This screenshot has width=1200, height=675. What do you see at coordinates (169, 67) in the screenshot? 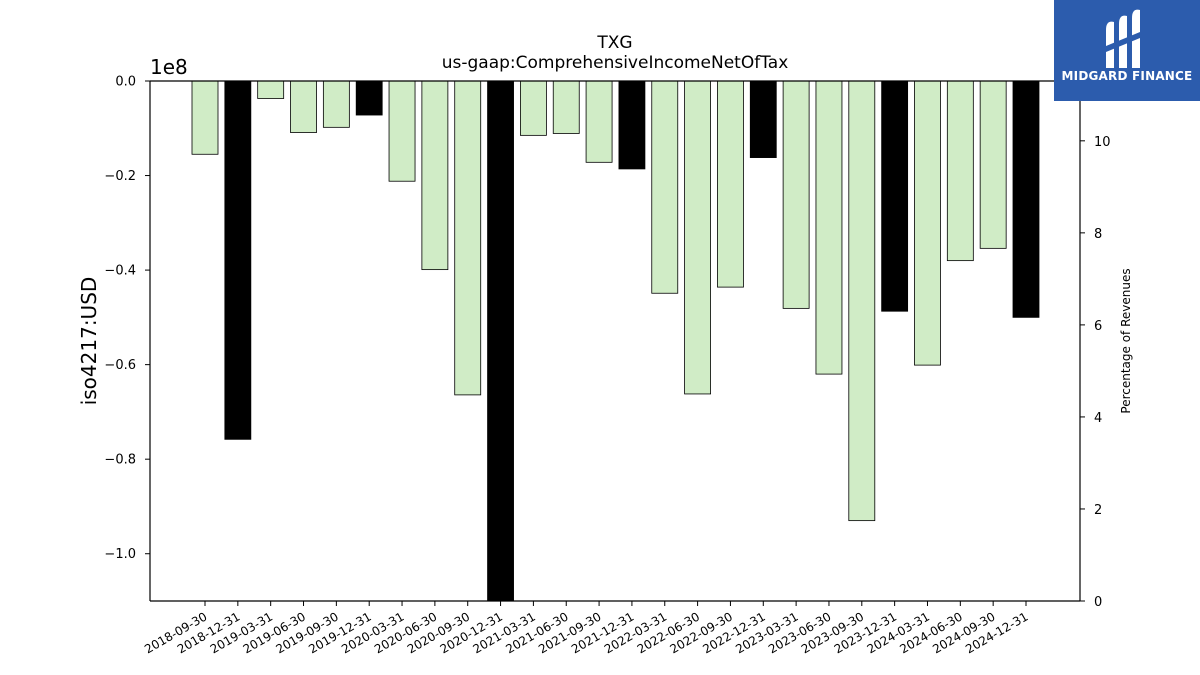
I see `y-offset-label: 1e8` at bounding box center [169, 67].